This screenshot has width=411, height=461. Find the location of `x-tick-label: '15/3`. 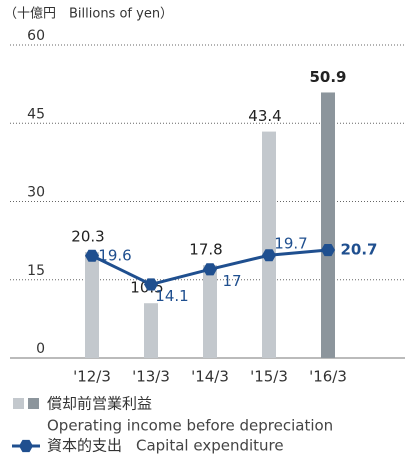

x-tick-label: '15/3 is located at coordinates (269, 377).